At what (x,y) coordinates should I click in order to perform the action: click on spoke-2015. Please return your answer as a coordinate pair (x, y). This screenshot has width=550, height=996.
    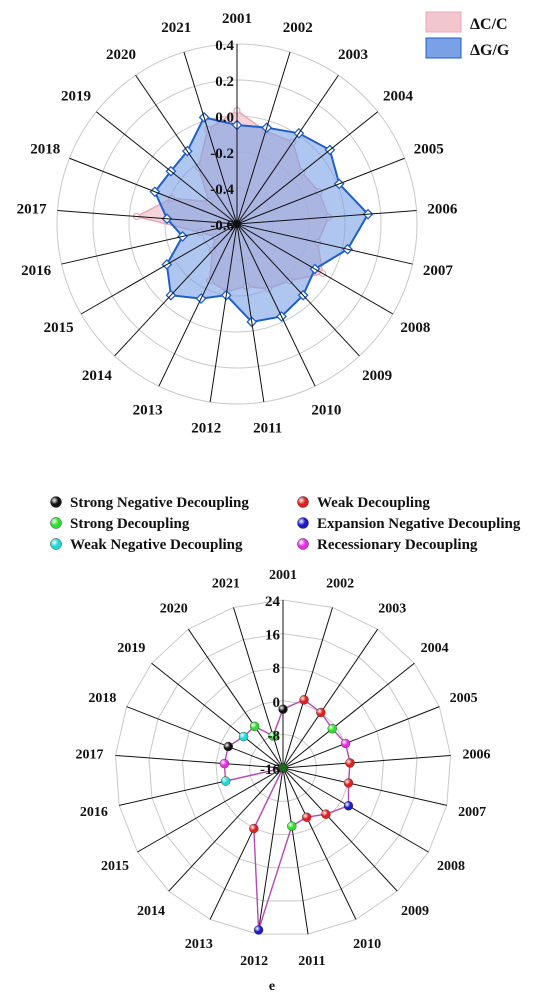
    Looking at the image, I should click on (210, 810).